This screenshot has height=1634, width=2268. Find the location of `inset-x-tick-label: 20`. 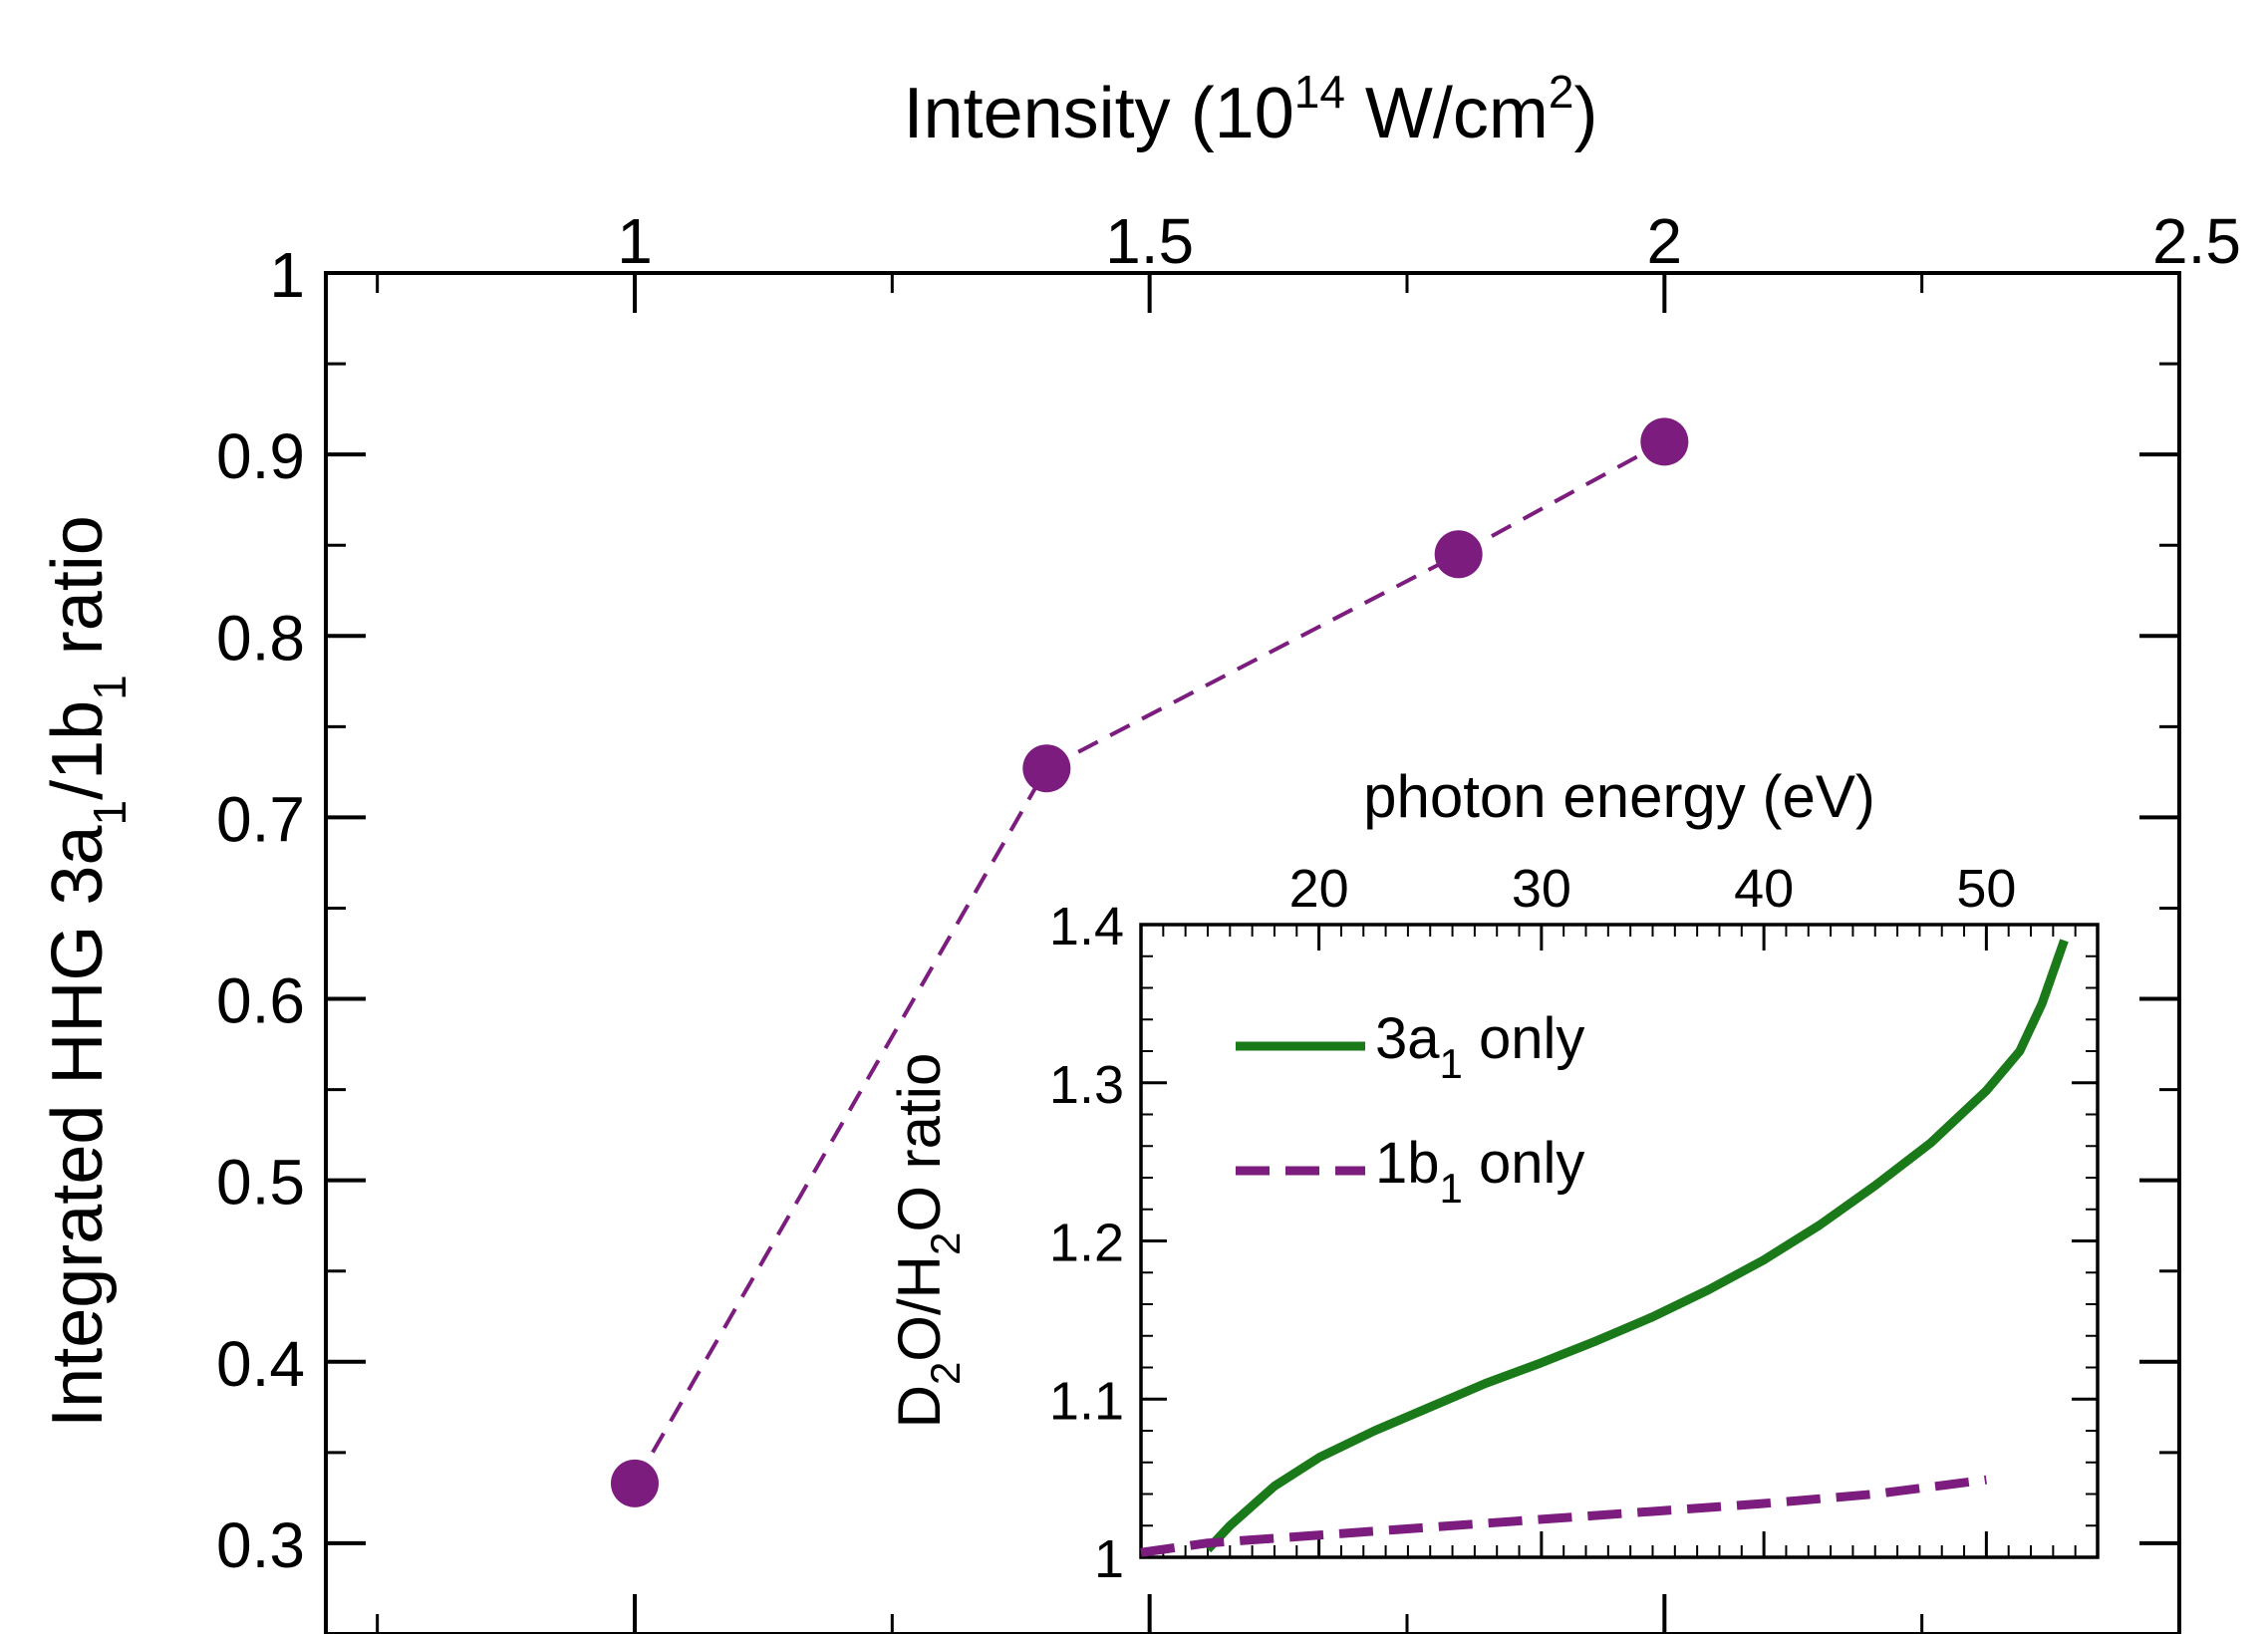

inset-x-tick-label: 20 is located at coordinates (1319, 889).